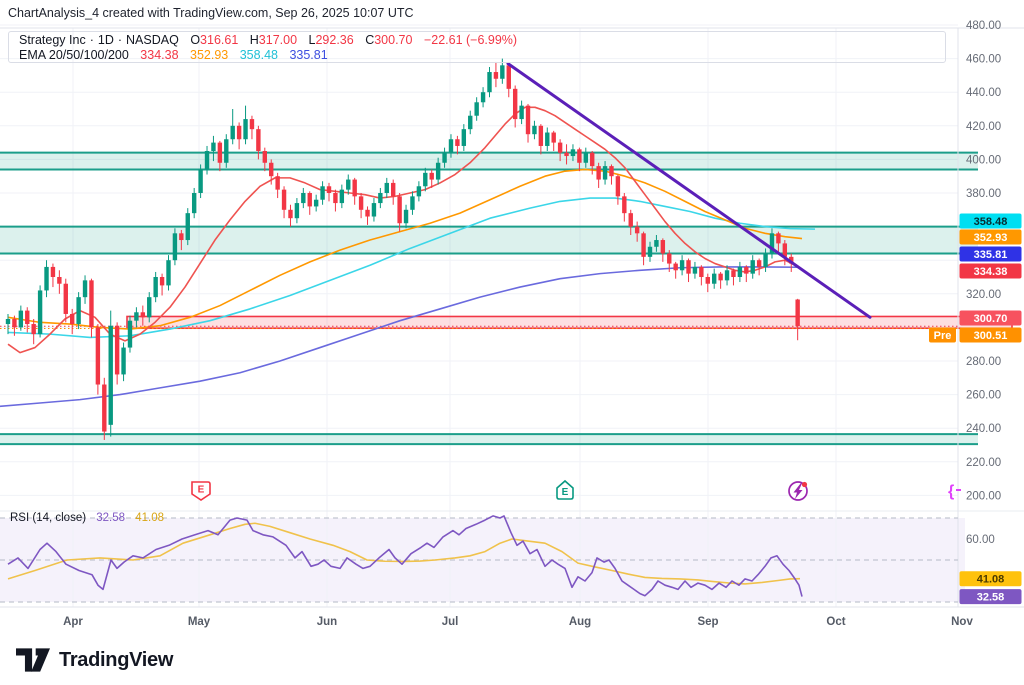  I want to click on rsi-value: 32.58, so click(111, 518).